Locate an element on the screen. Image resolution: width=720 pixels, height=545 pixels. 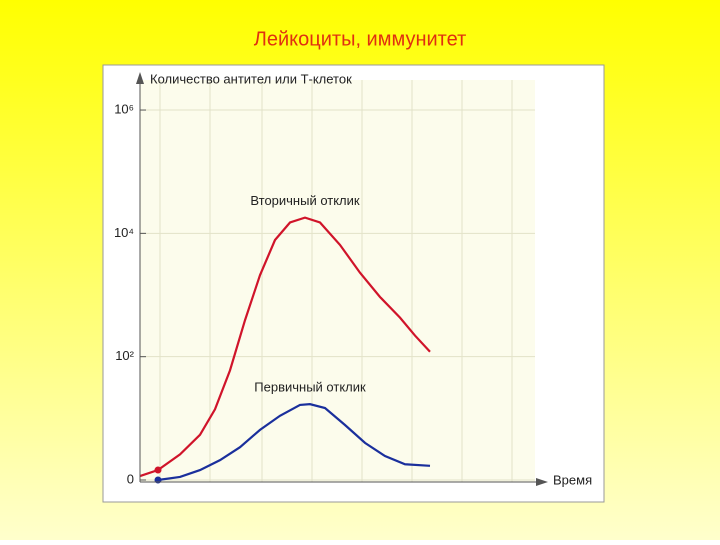
y-tick-label: 10⁴ is located at coordinates (124, 232).